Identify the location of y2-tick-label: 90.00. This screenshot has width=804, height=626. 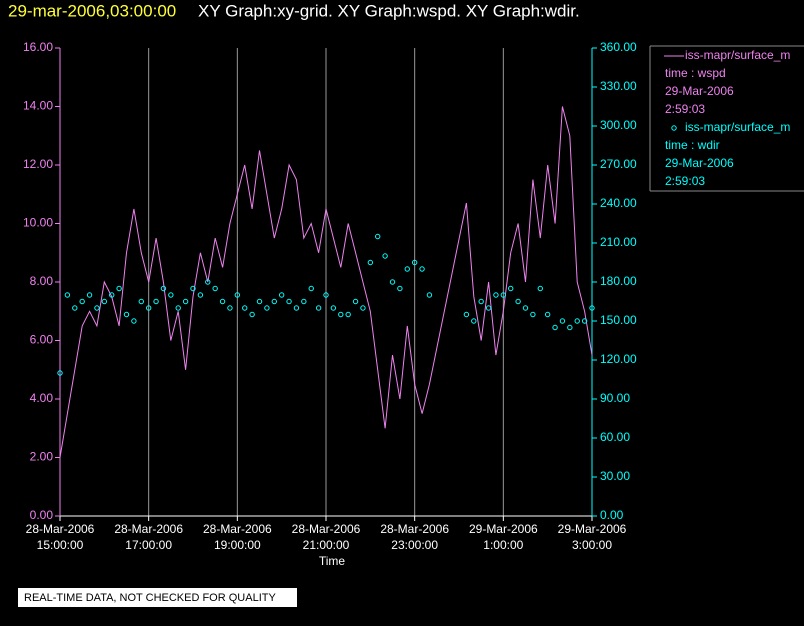
(615, 398).